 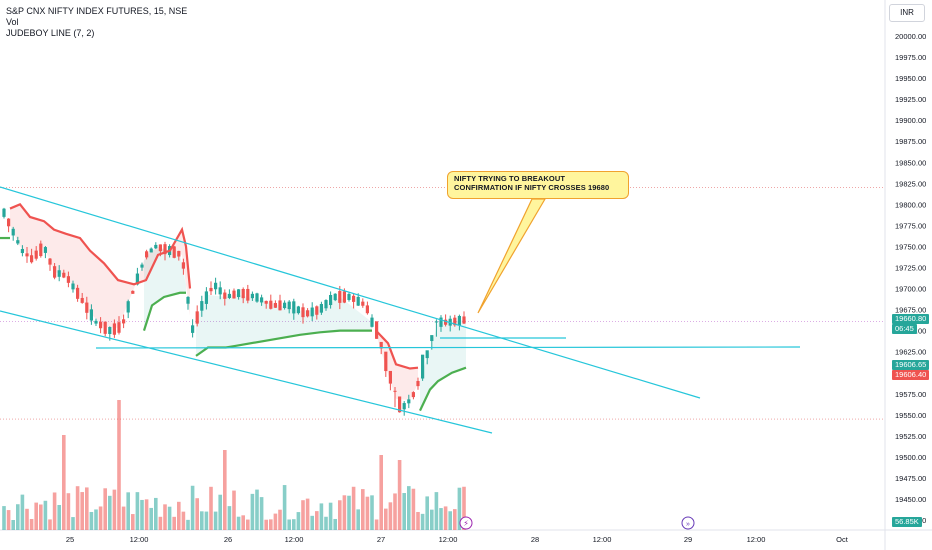 What do you see at coordinates (910, 394) in the screenshot?
I see `price-tick: 19575.00` at bounding box center [910, 394].